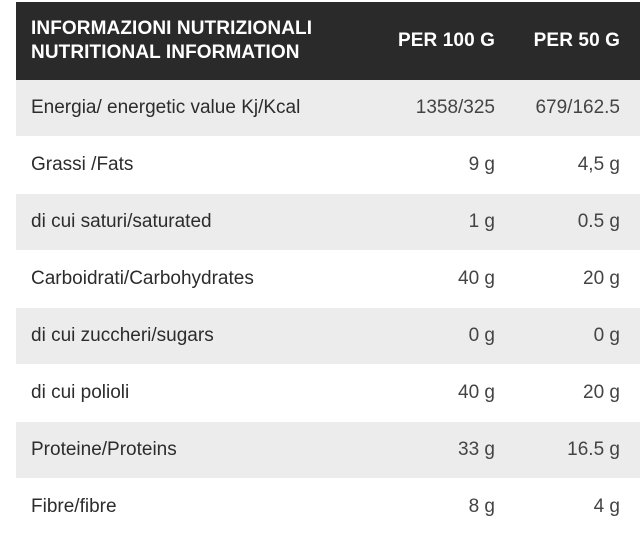 The image size is (640, 543). Describe the element at coordinates (194, 222) in the screenshot. I see `row-label: di cui saturi/saturated` at that location.